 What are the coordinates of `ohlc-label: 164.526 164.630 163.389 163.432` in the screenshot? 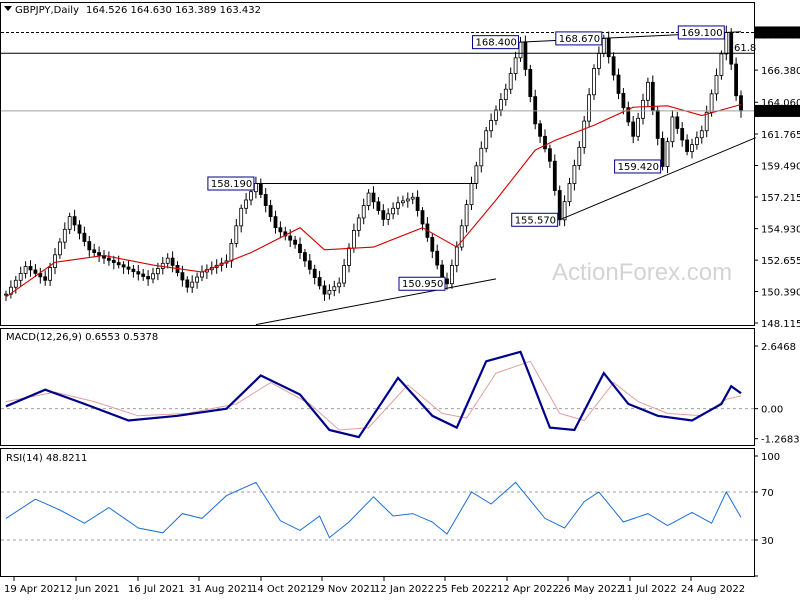 It's located at (173, 10).